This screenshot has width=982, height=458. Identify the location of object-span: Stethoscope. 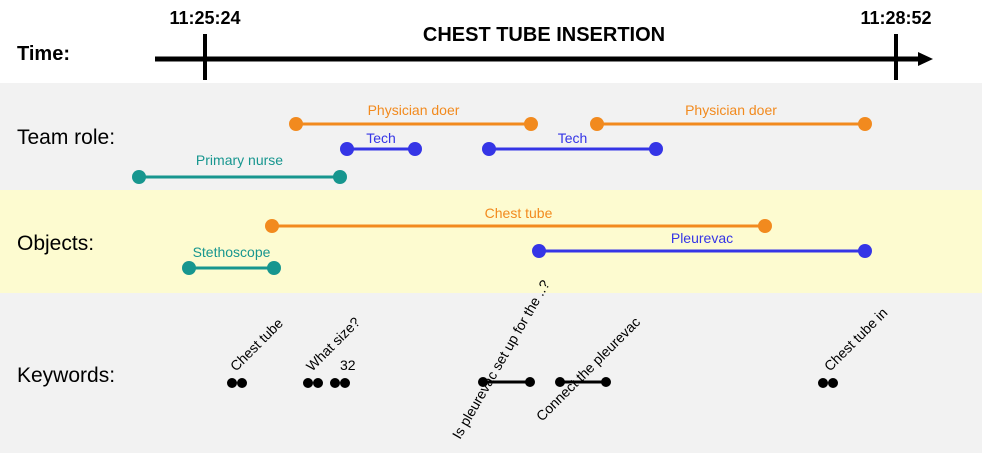
(231, 259).